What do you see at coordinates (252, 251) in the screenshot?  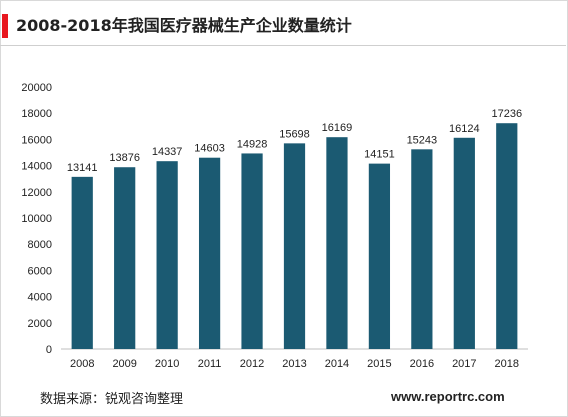 I see `bar-2012` at bounding box center [252, 251].